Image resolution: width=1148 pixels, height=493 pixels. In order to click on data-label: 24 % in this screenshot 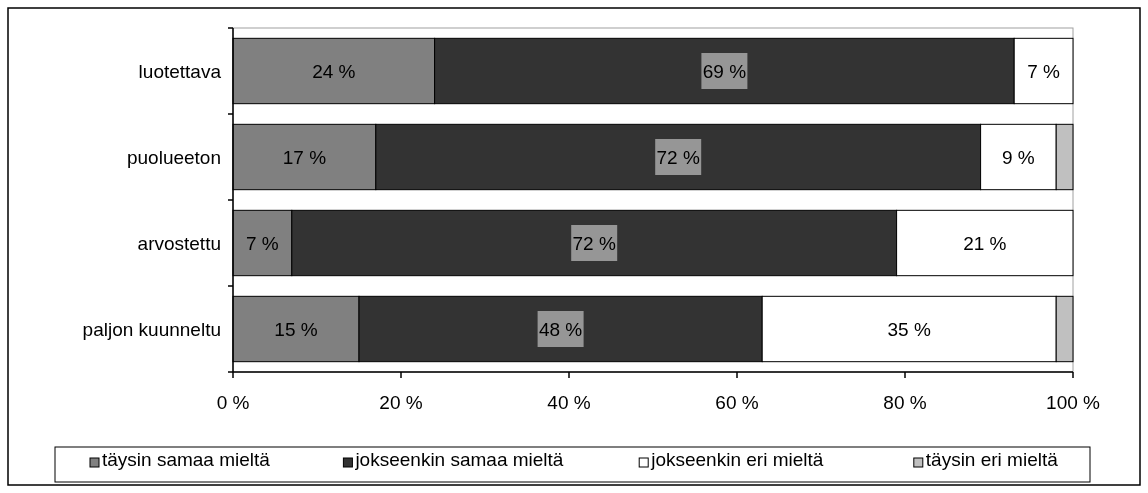, I will do `click(334, 71)`.